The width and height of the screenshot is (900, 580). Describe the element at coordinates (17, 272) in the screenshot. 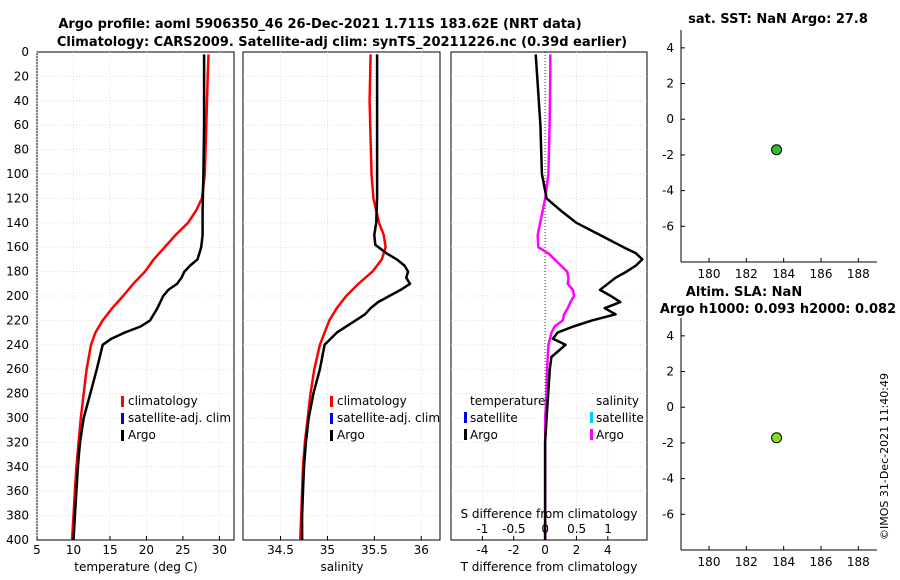

I see `depth-tick-label: 180` at that location.